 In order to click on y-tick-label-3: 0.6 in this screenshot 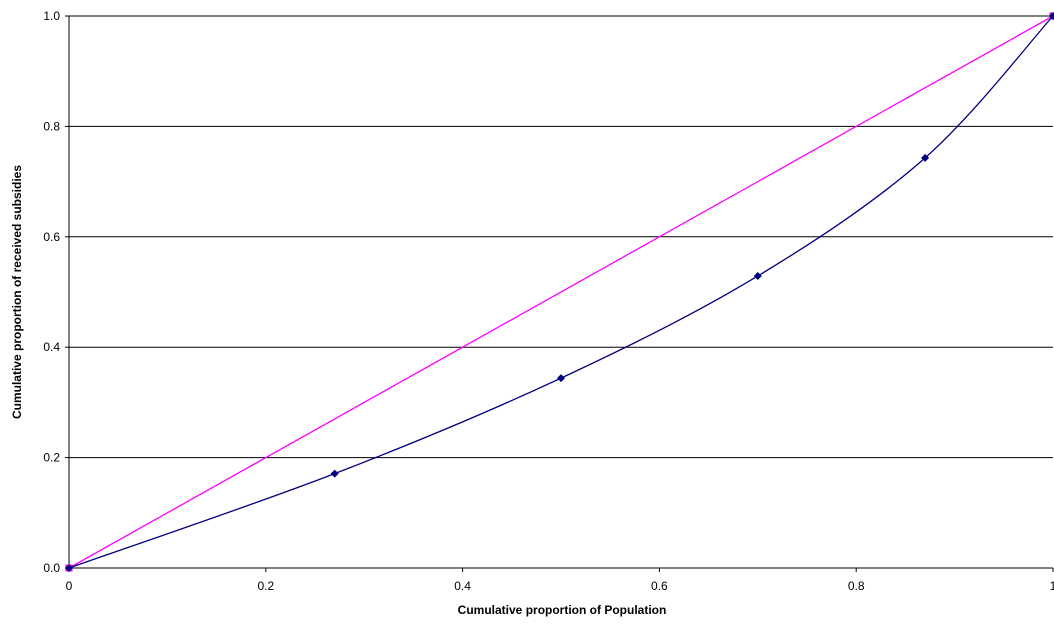, I will do `click(51, 237)`.